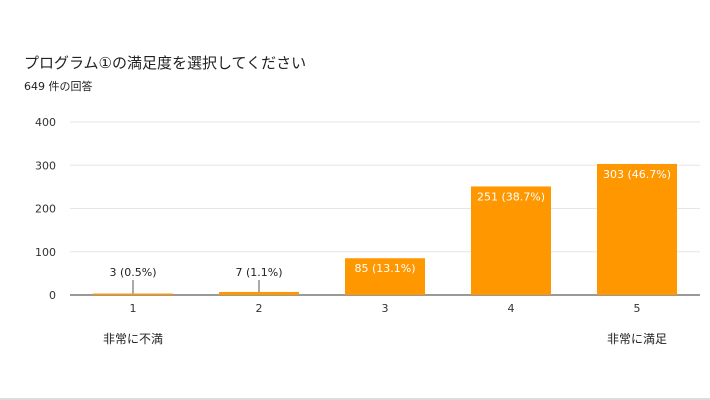  I want to click on y-tick-label-300: 300, so click(45, 165).